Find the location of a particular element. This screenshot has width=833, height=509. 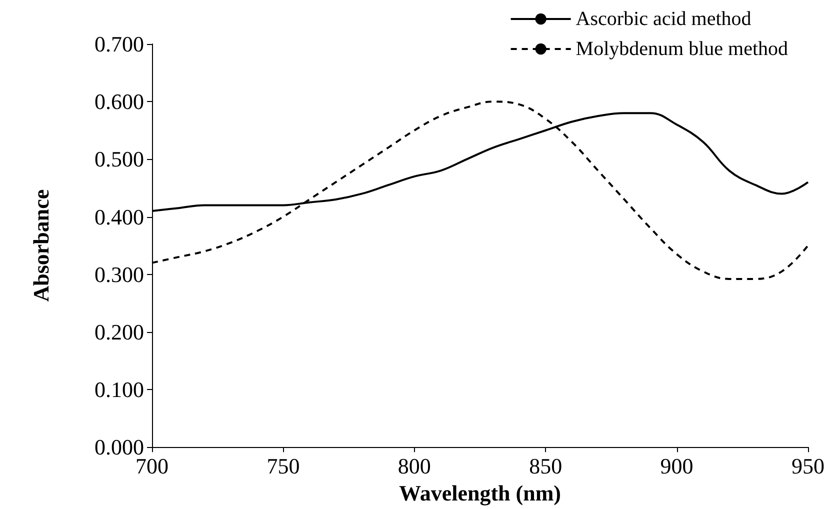

y-tick-label: 0.300 is located at coordinates (119, 274).